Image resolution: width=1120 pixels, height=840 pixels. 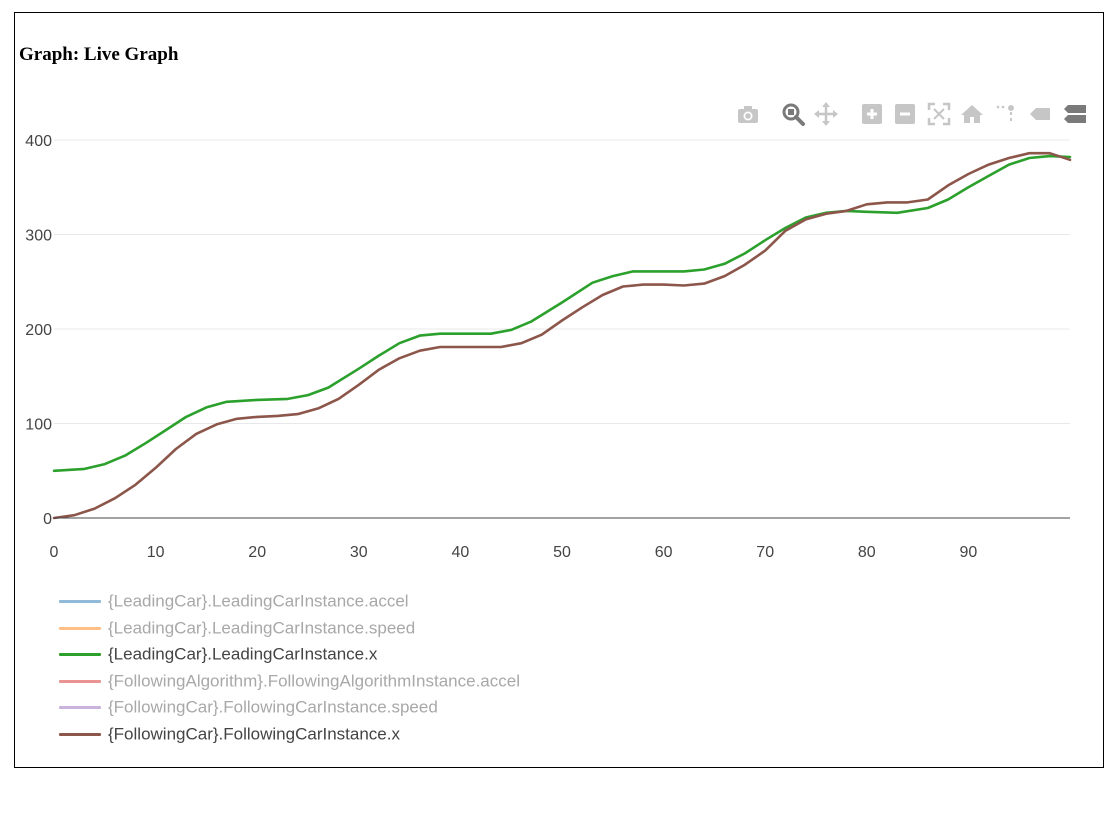 I want to click on x-tick-label: 20, so click(x=257, y=552).